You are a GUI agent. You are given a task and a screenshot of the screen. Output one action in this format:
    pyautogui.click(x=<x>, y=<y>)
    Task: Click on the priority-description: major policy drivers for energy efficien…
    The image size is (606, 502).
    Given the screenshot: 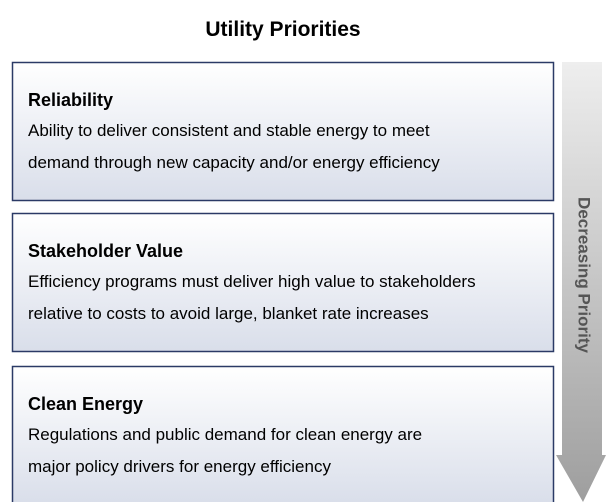 What is the action you would take?
    pyautogui.click(x=179, y=466)
    